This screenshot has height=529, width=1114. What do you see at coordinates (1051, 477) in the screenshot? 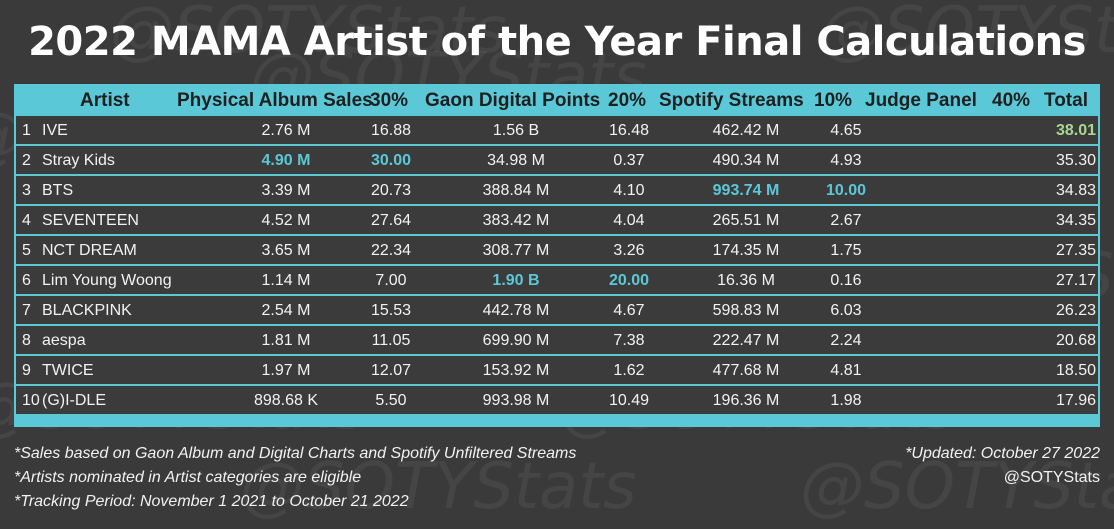
I see `credit-handle: @SOTYStats` at bounding box center [1051, 477].